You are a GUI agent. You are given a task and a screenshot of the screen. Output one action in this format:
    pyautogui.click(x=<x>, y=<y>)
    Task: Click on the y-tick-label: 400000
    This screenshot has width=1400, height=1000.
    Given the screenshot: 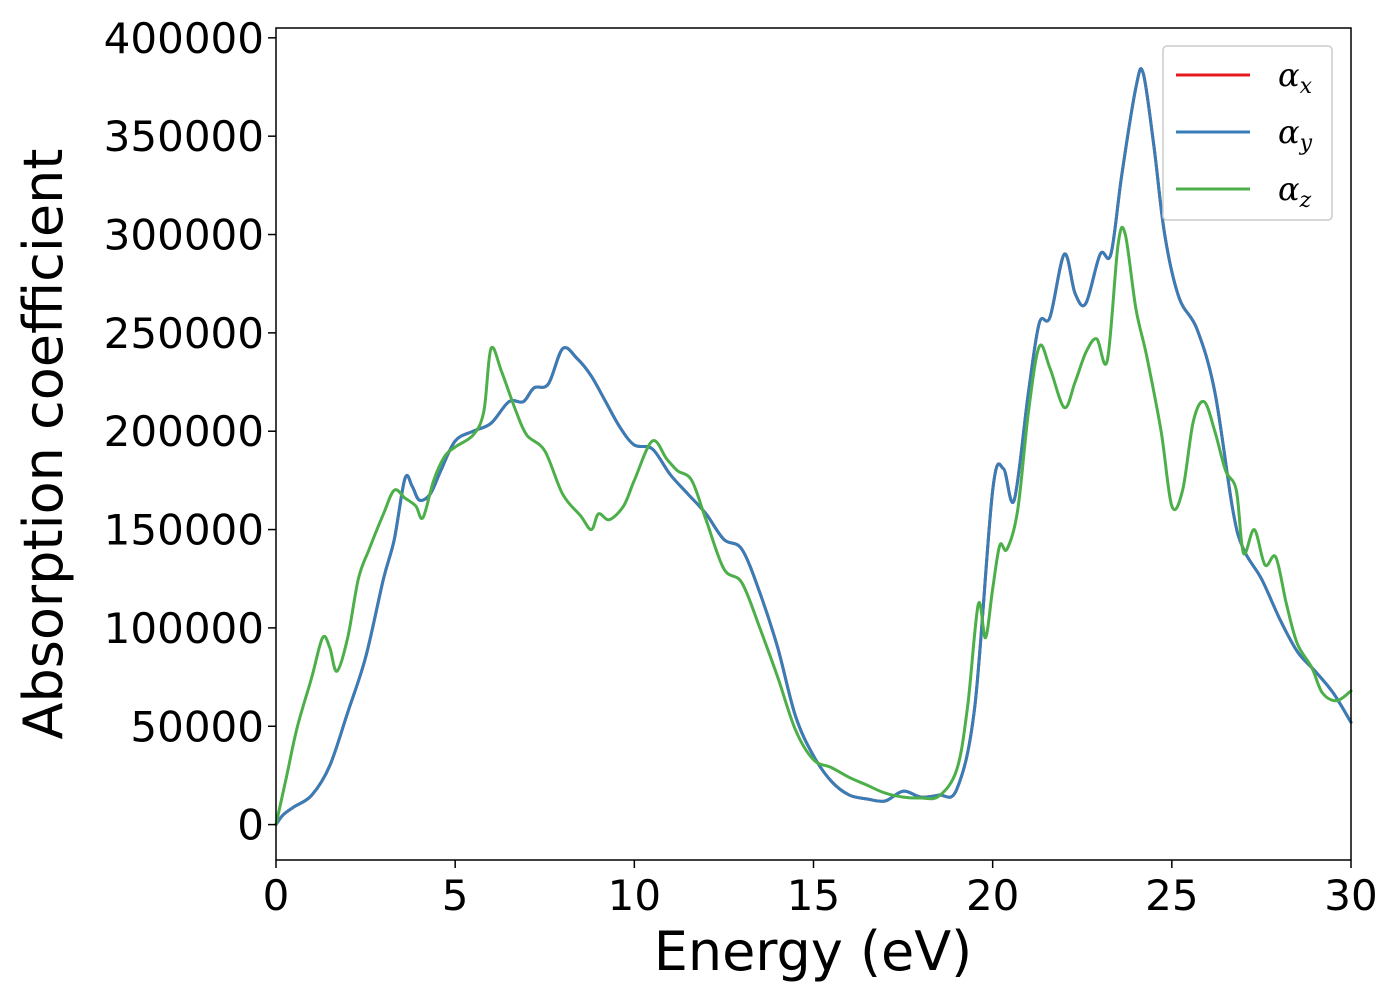 What is the action you would take?
    pyautogui.click(x=184, y=38)
    